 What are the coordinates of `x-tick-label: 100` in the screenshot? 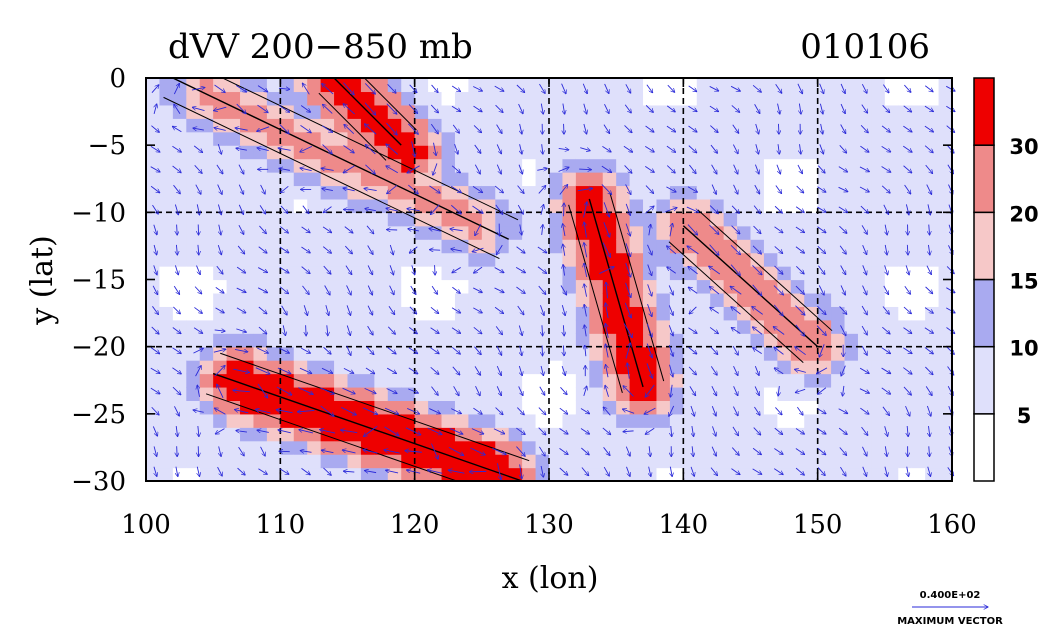 It's located at (146, 525).